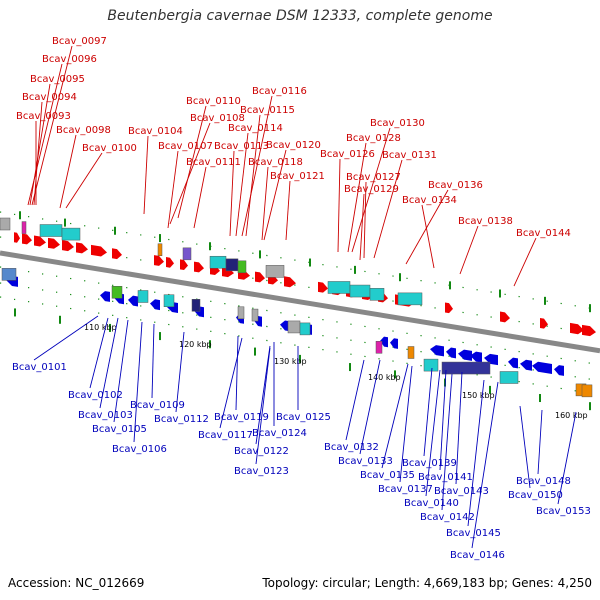  I want to click on forward-gene-label: Bcav_0136, so click(455, 185).